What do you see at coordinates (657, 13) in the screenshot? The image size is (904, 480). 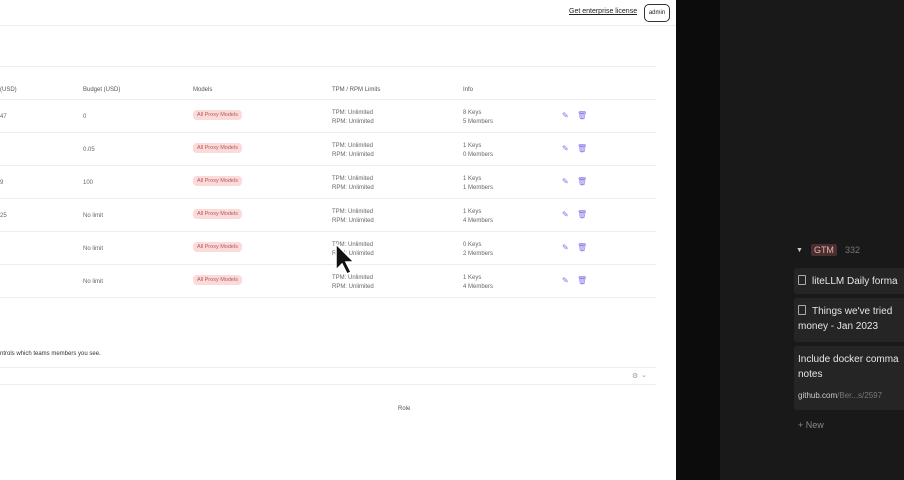 I see `user-badge: admin` at bounding box center [657, 13].